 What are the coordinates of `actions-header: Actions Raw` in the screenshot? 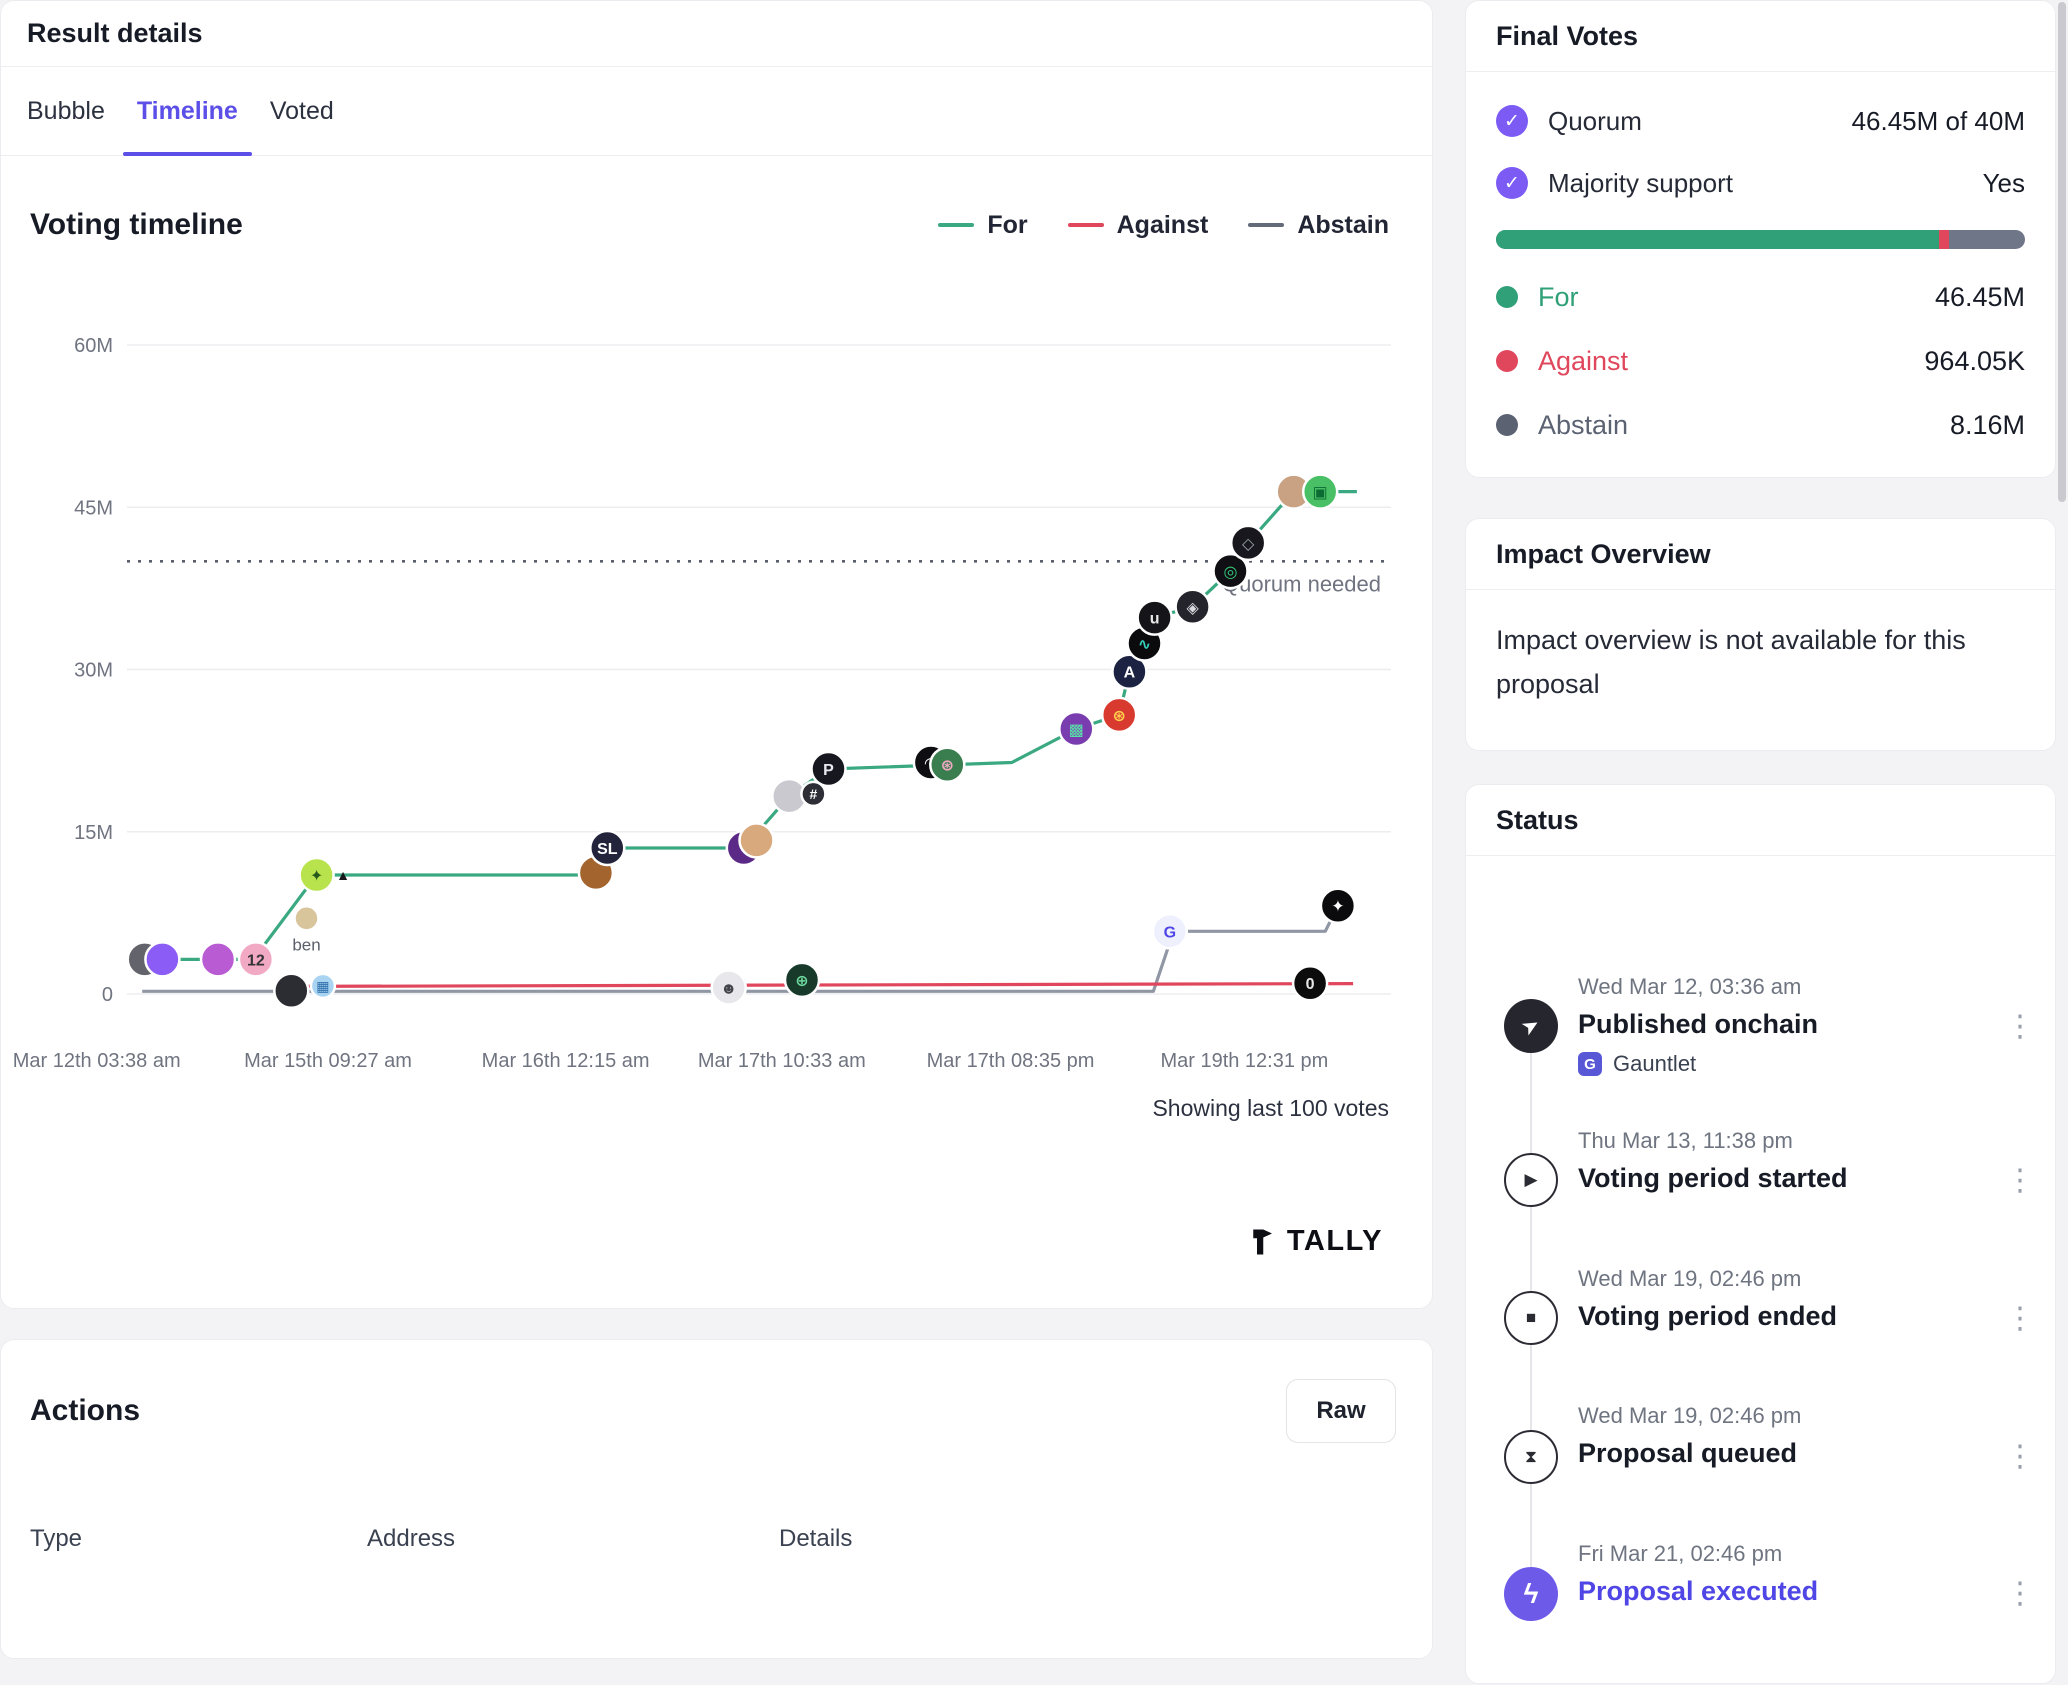 It's located at (716, 1411).